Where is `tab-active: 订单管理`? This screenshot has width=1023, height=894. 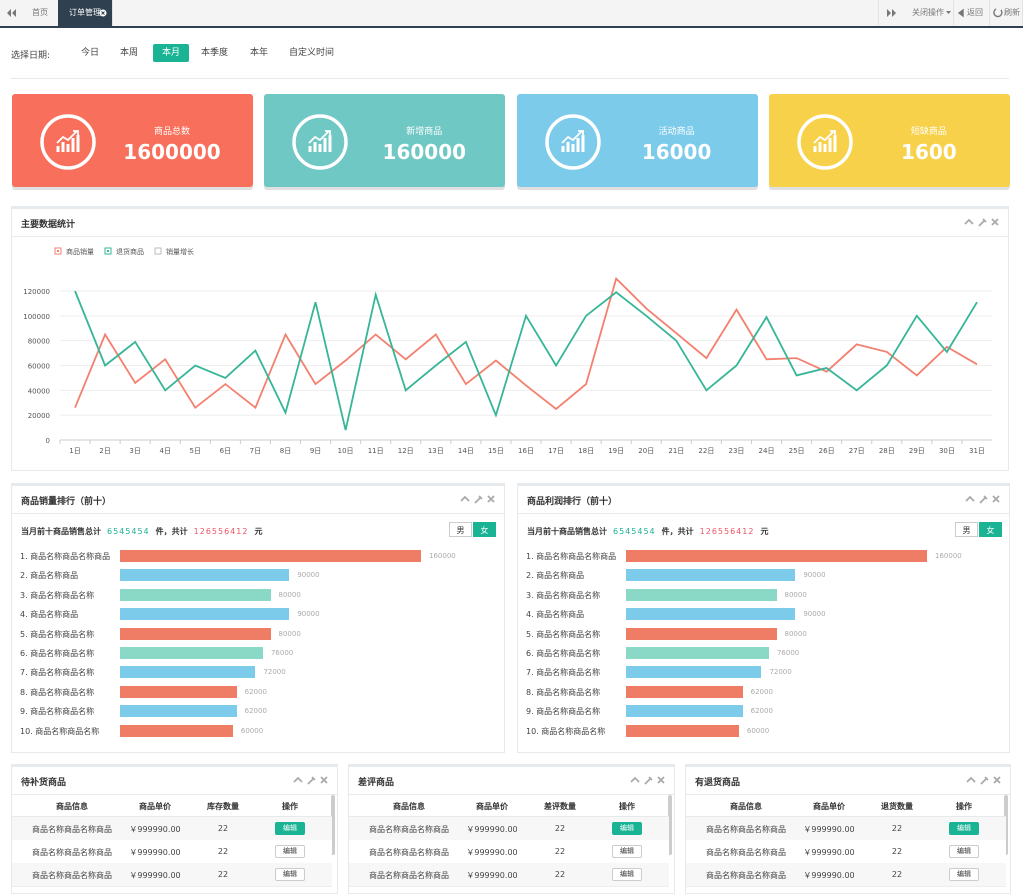
tab-active: 订单管理 is located at coordinates (85, 13).